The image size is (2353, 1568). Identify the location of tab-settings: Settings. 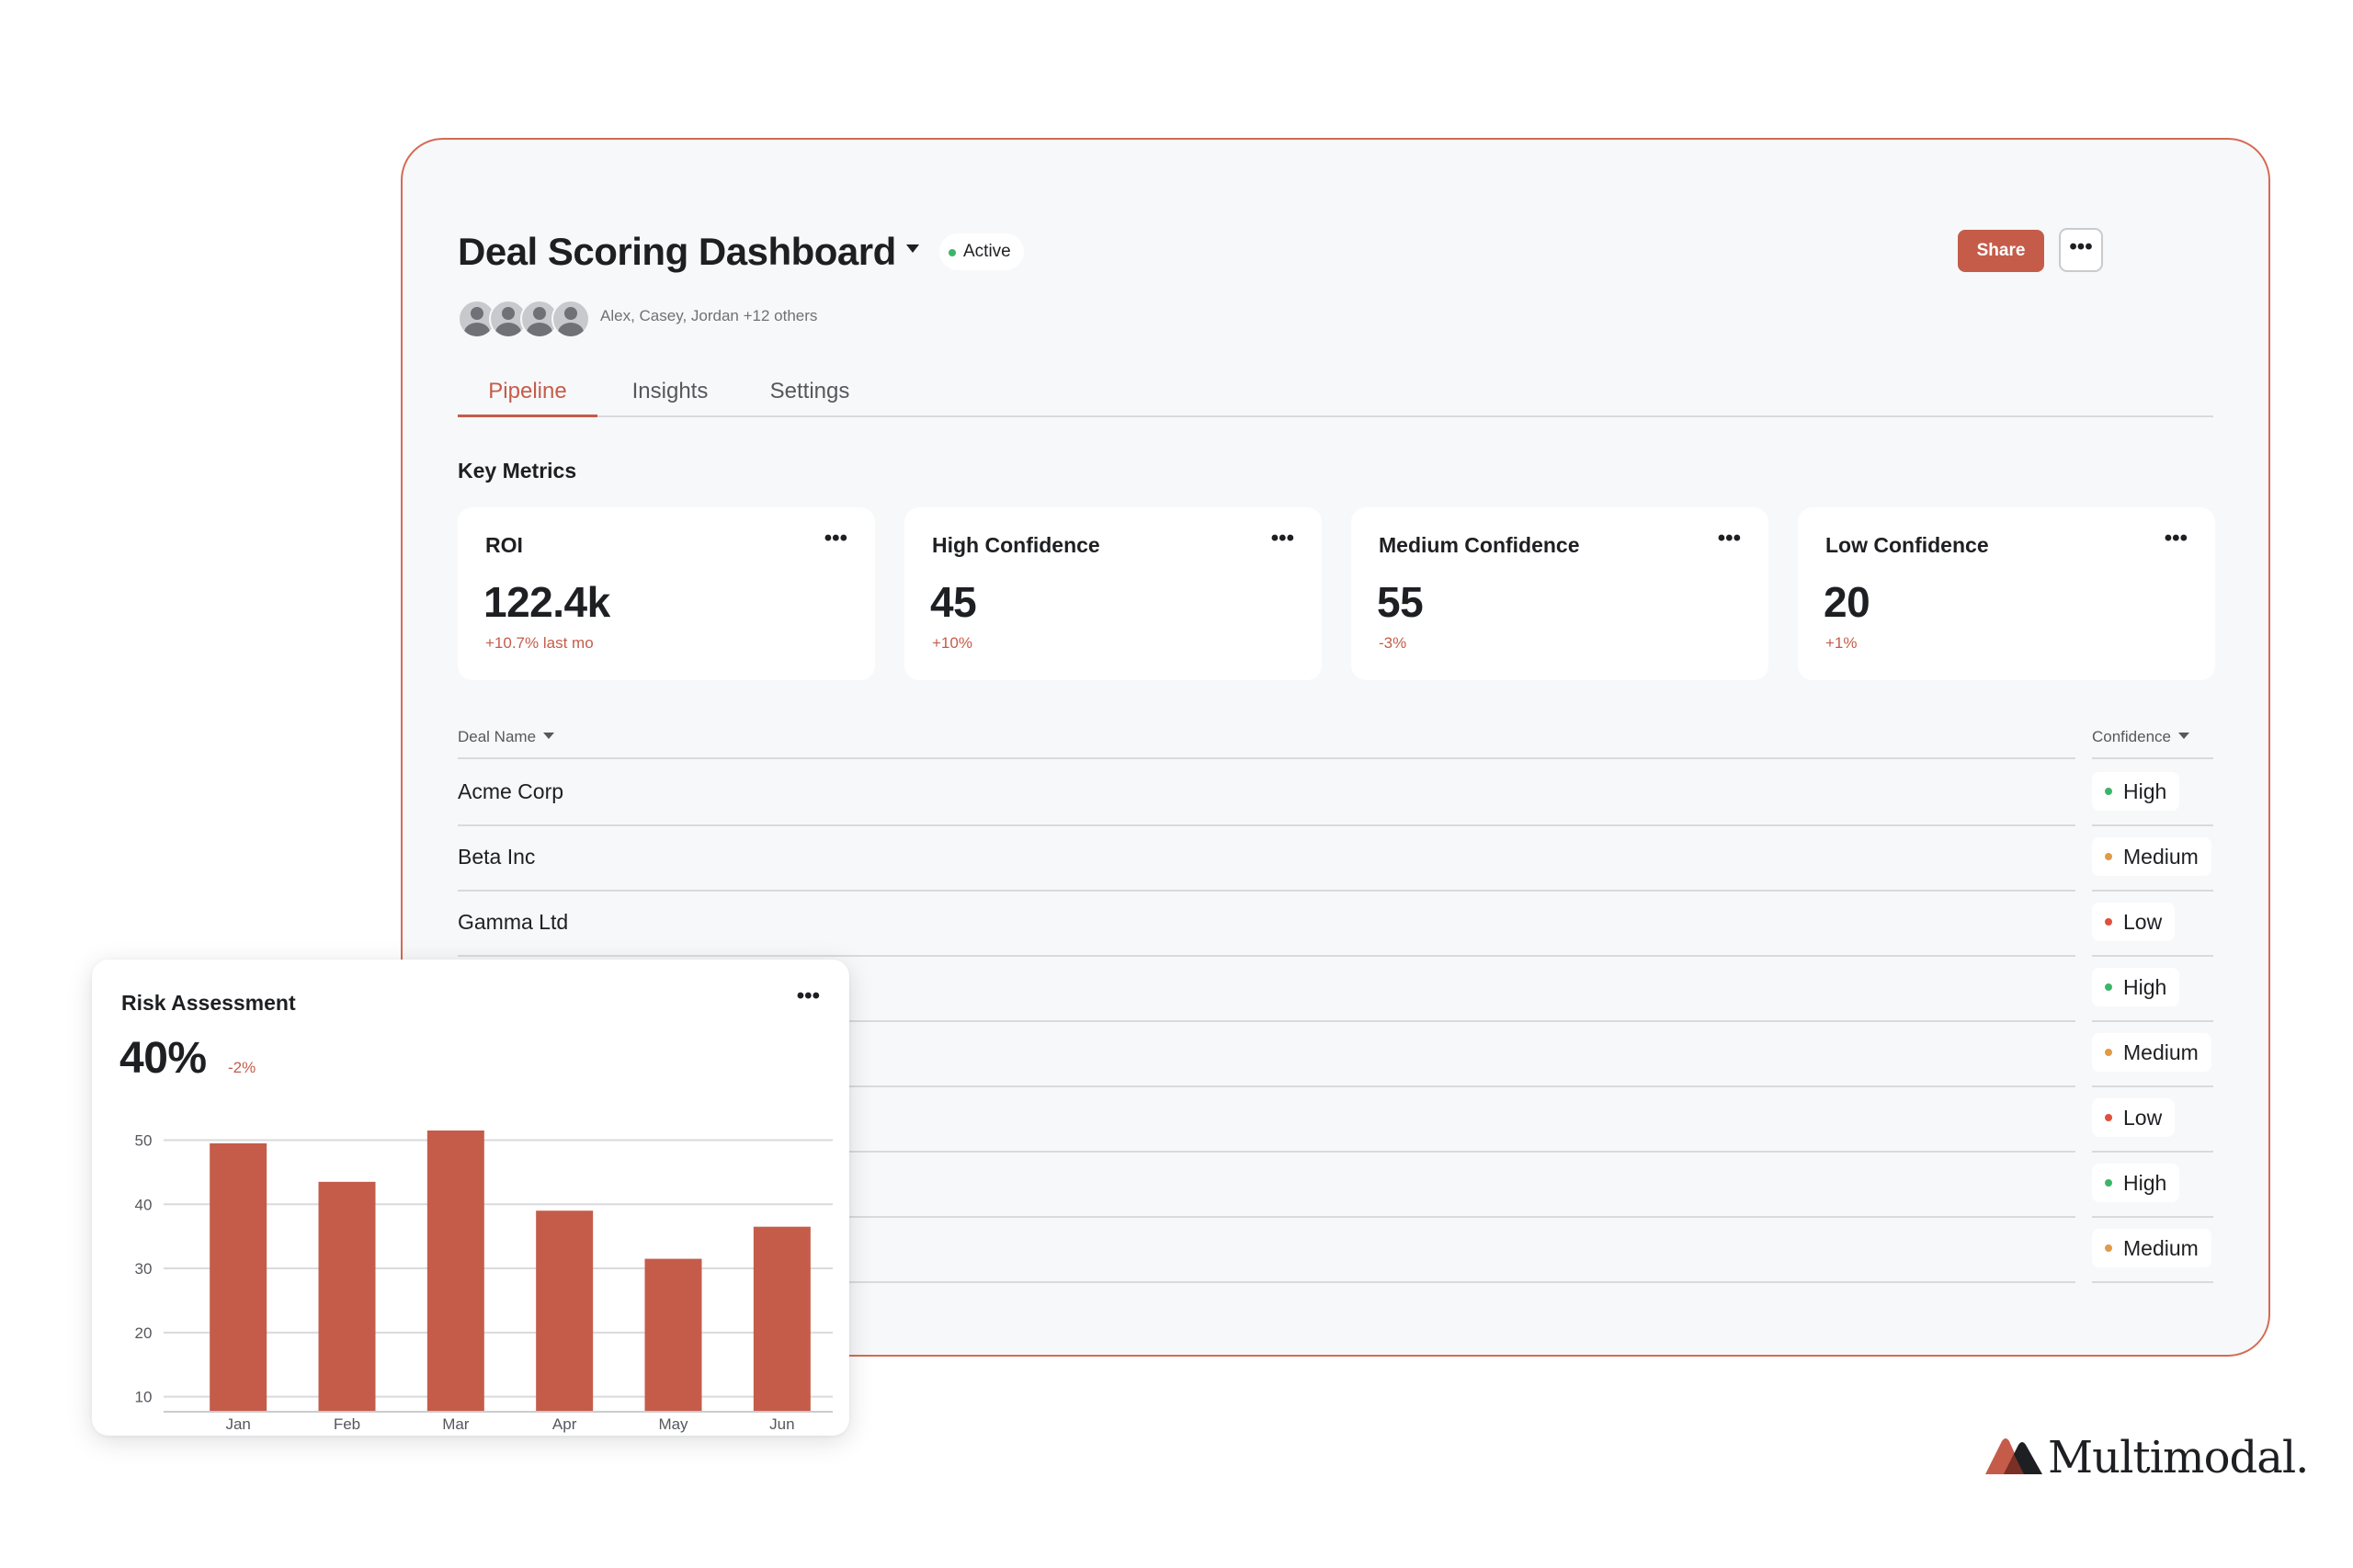
(809, 391).